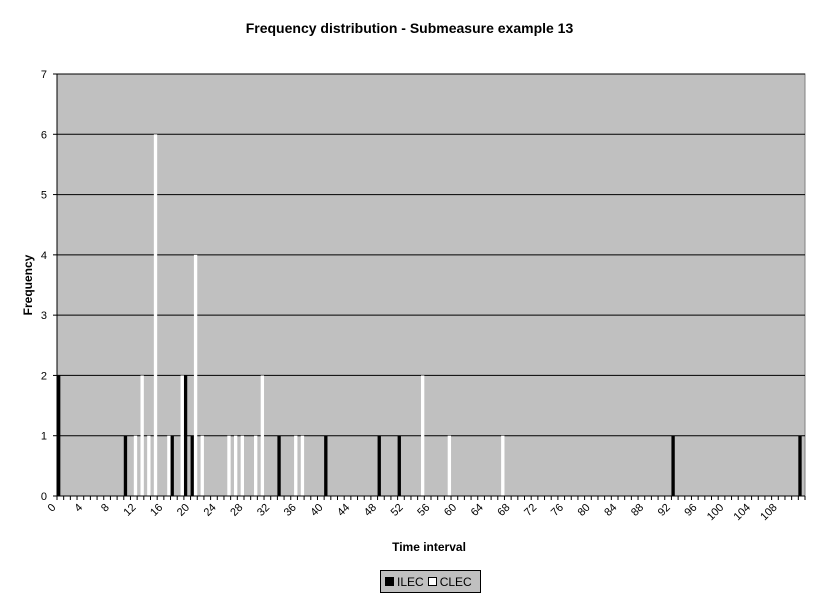 The width and height of the screenshot is (819, 601). What do you see at coordinates (423, 510) in the screenshot?
I see `x-tick-label: 56` at bounding box center [423, 510].